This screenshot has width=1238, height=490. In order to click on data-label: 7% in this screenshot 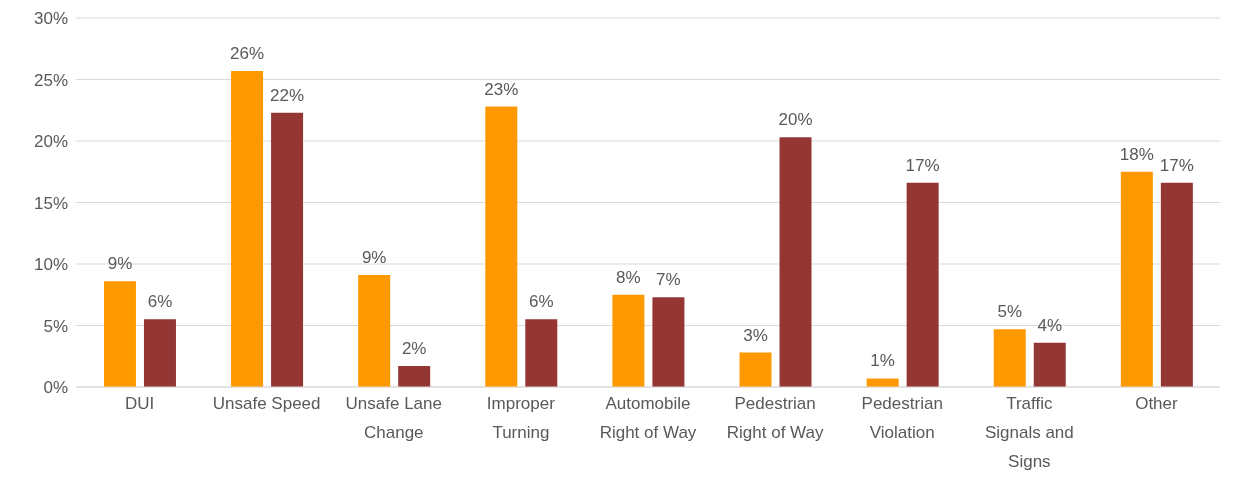, I will do `click(668, 280)`.